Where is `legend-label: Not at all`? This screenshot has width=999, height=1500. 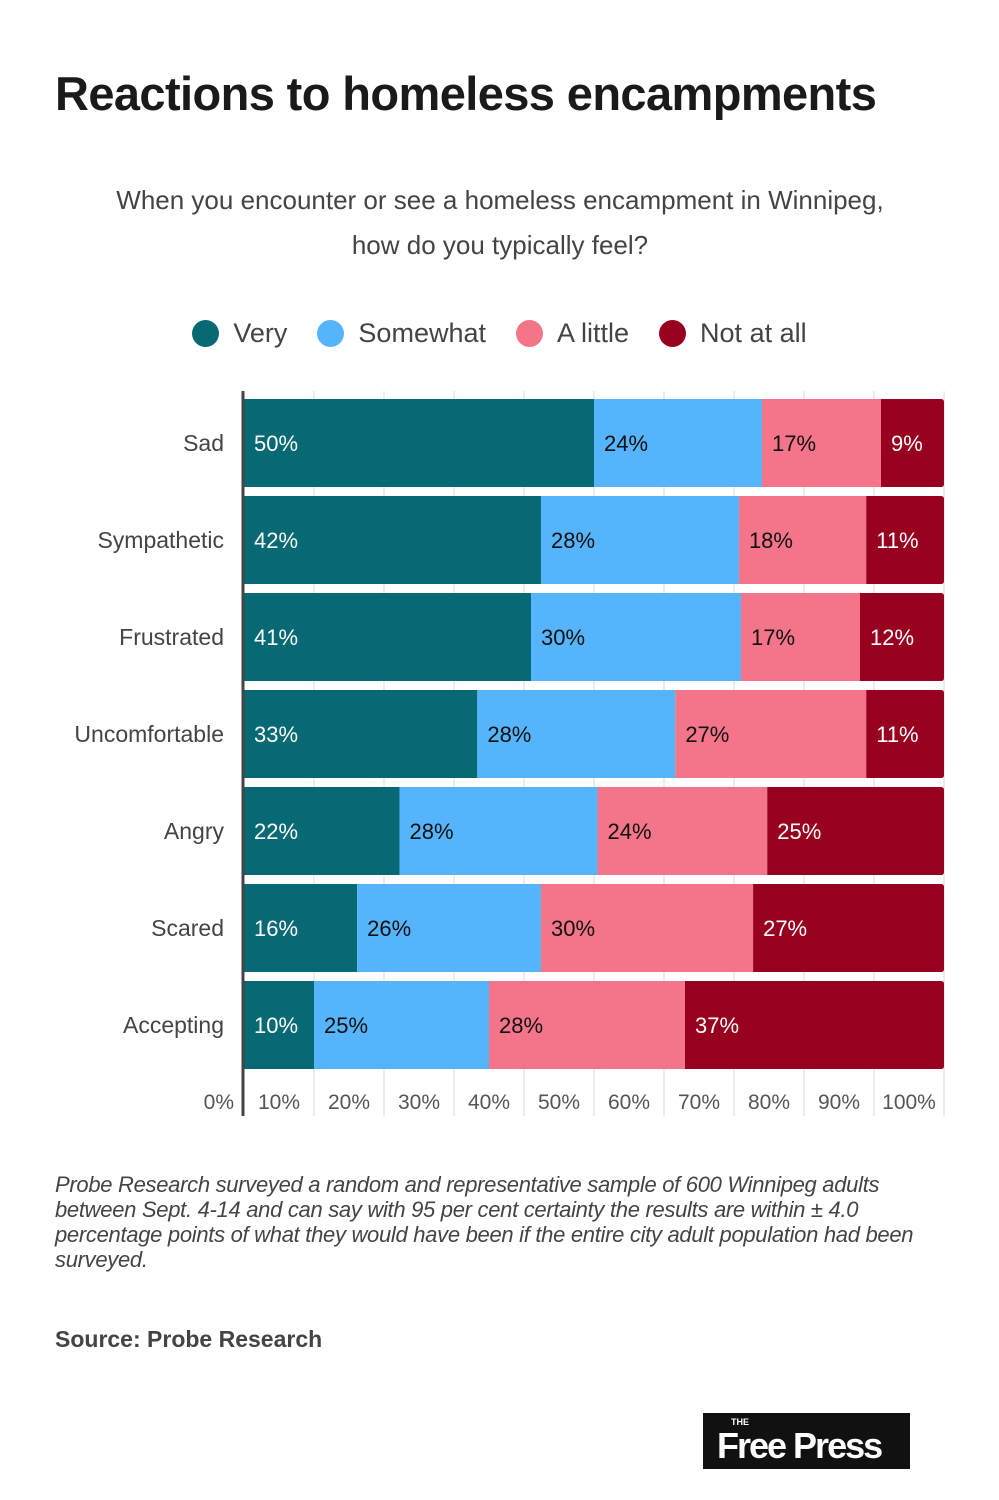
legend-label: Not at all is located at coordinates (753, 333).